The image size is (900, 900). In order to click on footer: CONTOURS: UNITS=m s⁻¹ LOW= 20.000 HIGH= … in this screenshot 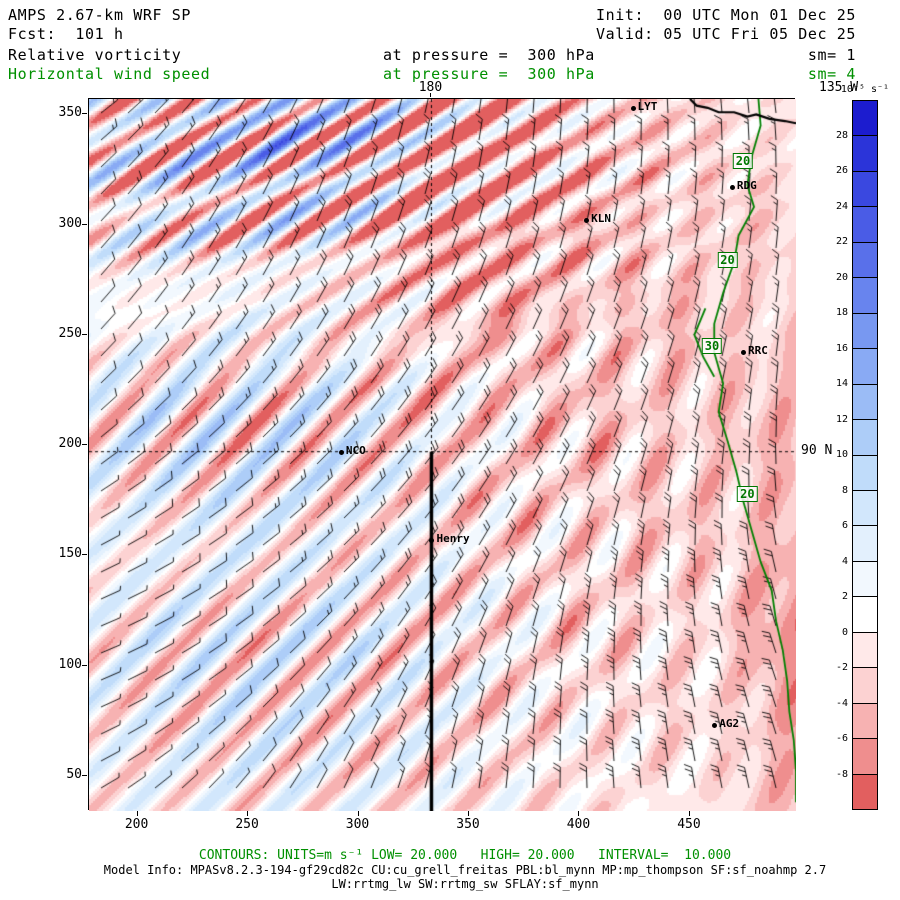, I will do `click(465, 869)`.